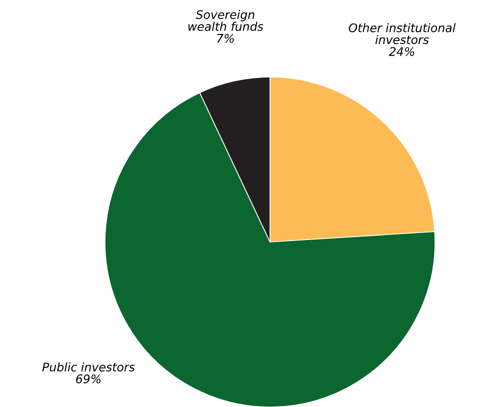 The image size is (480, 407). I want to click on slice-label: Other institutional investors, so click(402, 33).